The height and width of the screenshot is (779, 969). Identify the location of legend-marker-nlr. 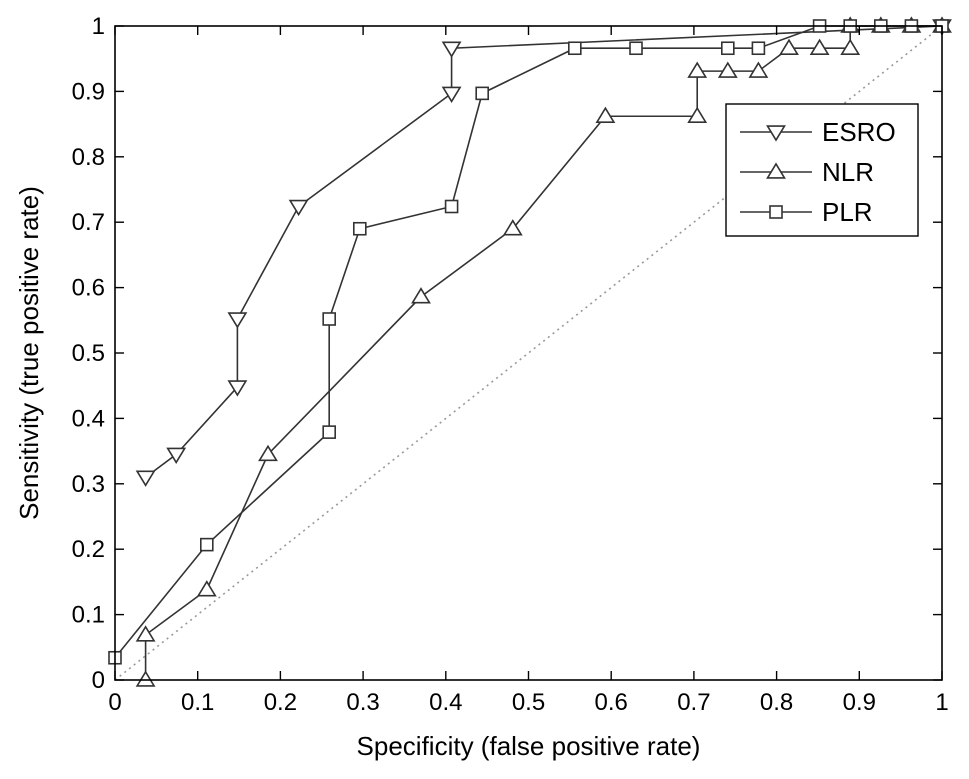
(776, 170).